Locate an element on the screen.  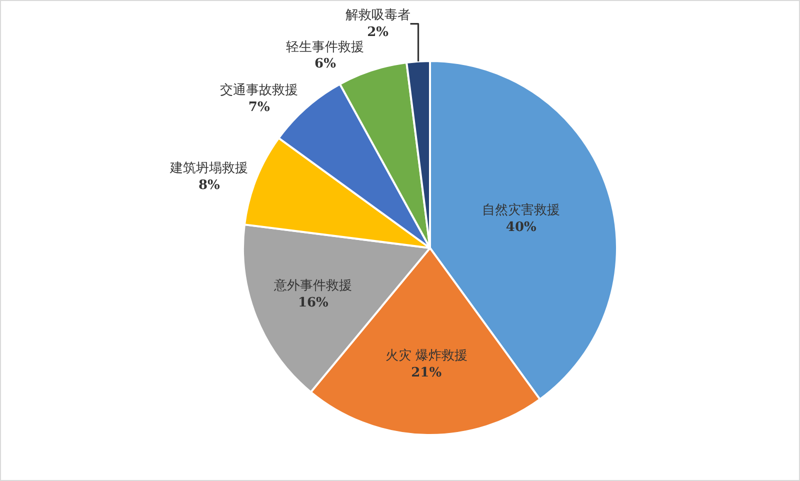
data-label: 2% is located at coordinates (378, 32).